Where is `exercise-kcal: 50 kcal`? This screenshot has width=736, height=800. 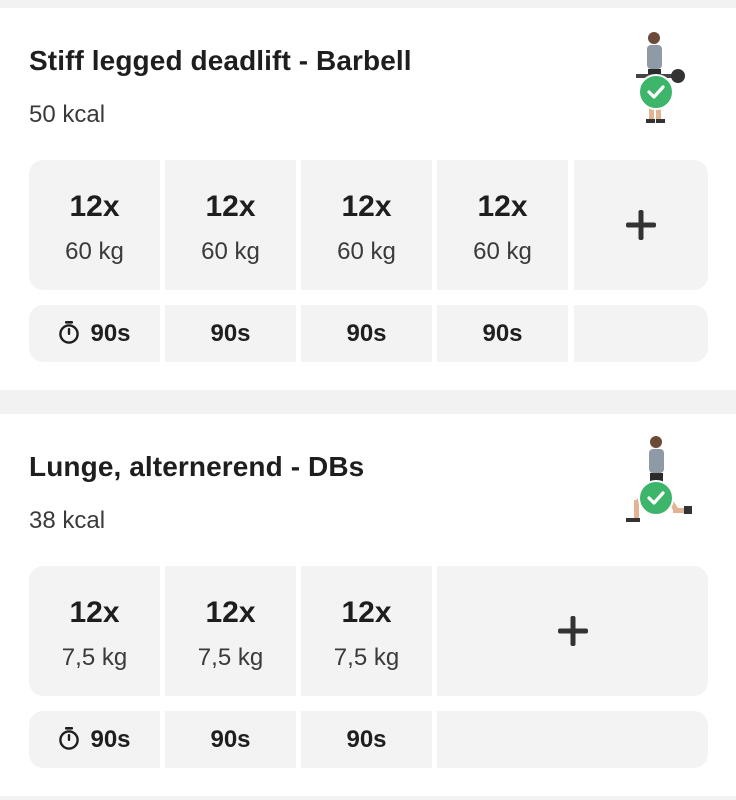 exercise-kcal: 50 kcal is located at coordinates (67, 114).